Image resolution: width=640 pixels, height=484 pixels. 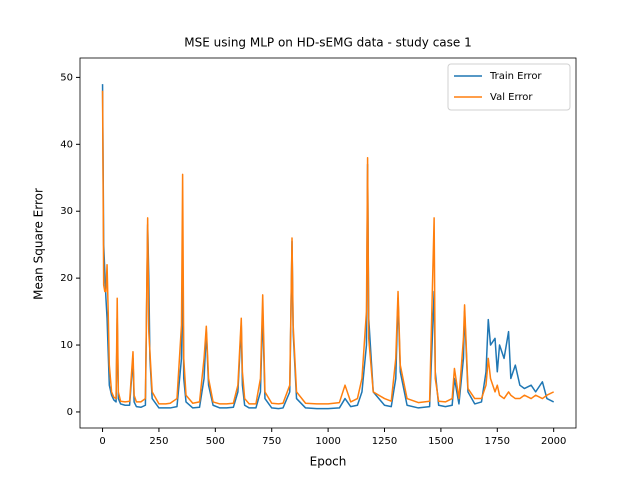 I want to click on x-tick-label: 1750, so click(x=497, y=441).